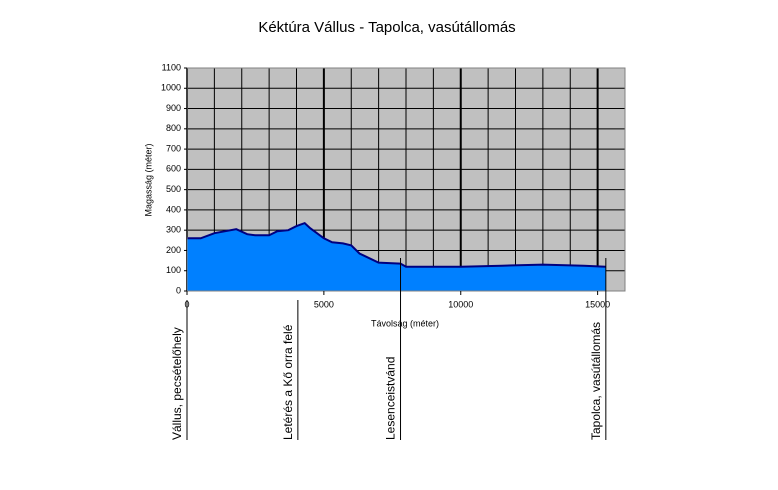 The width and height of the screenshot is (778, 490). I want to click on y-tick-label: 100, so click(173, 270).